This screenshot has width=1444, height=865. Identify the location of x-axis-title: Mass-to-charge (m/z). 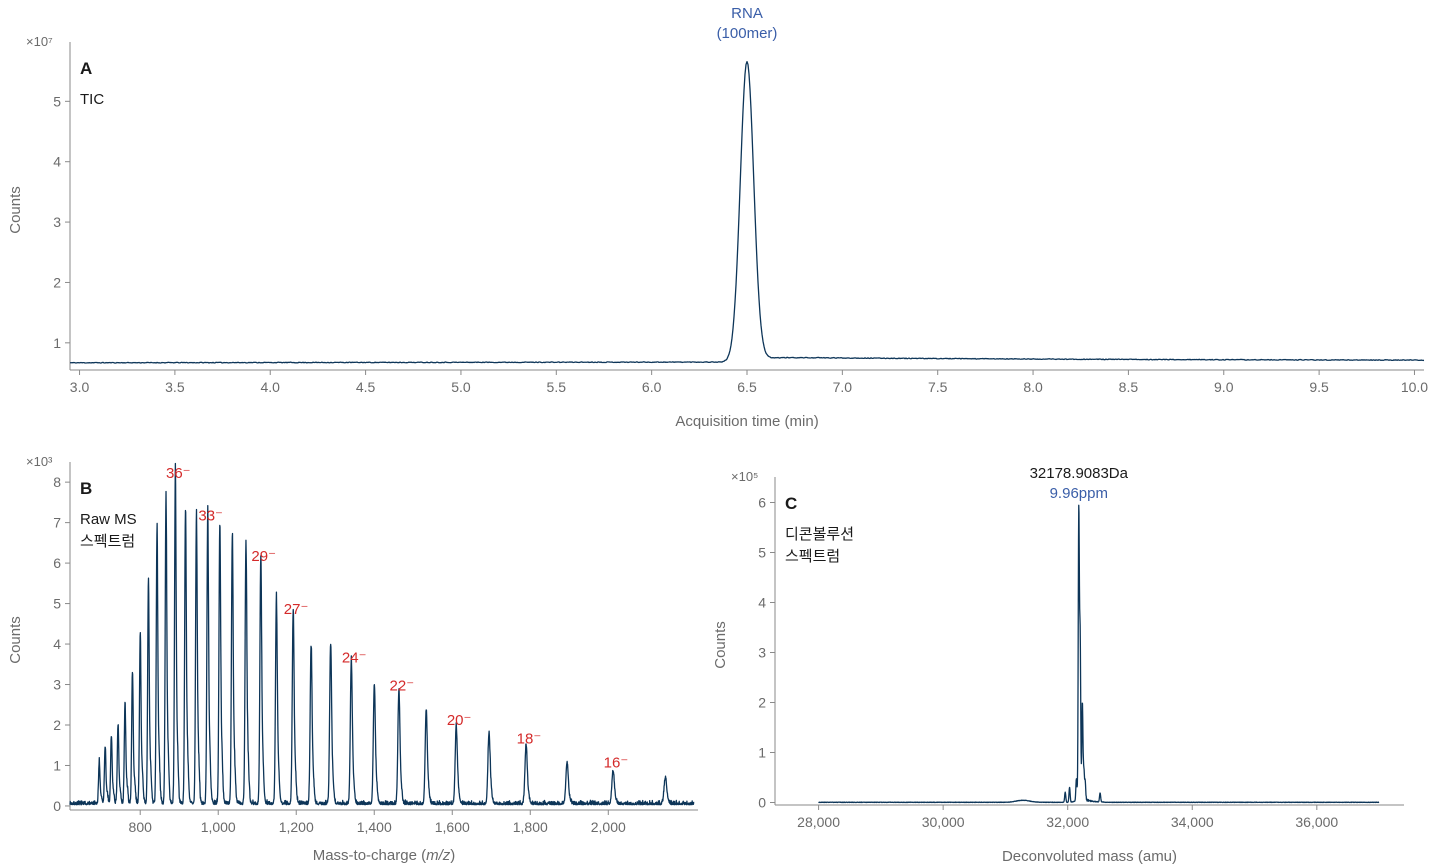
(384, 855).